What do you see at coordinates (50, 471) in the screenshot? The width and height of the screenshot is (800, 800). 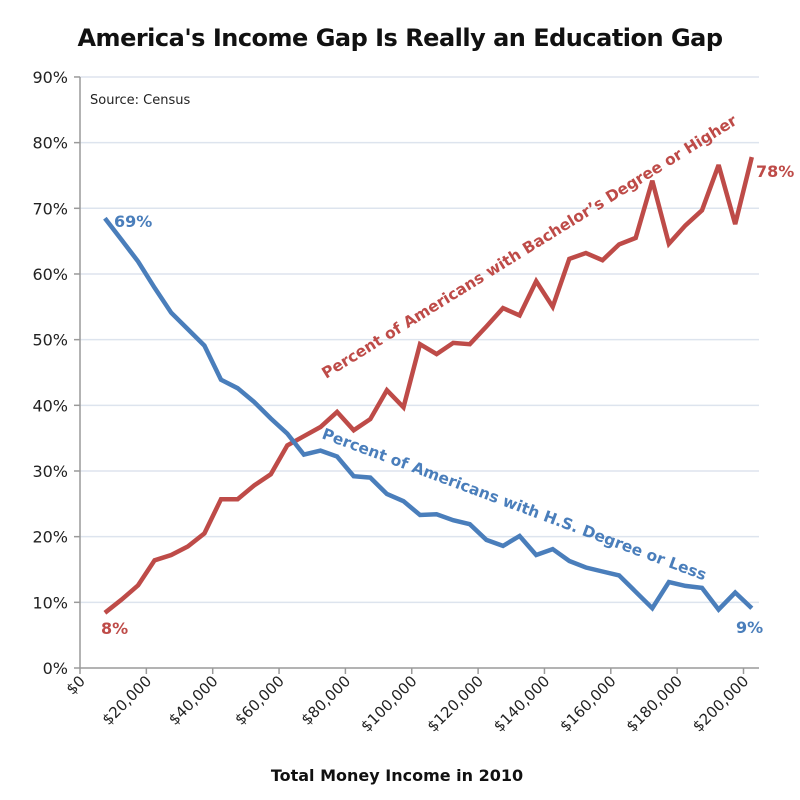 I see `y-tick-label: 30%` at bounding box center [50, 471].